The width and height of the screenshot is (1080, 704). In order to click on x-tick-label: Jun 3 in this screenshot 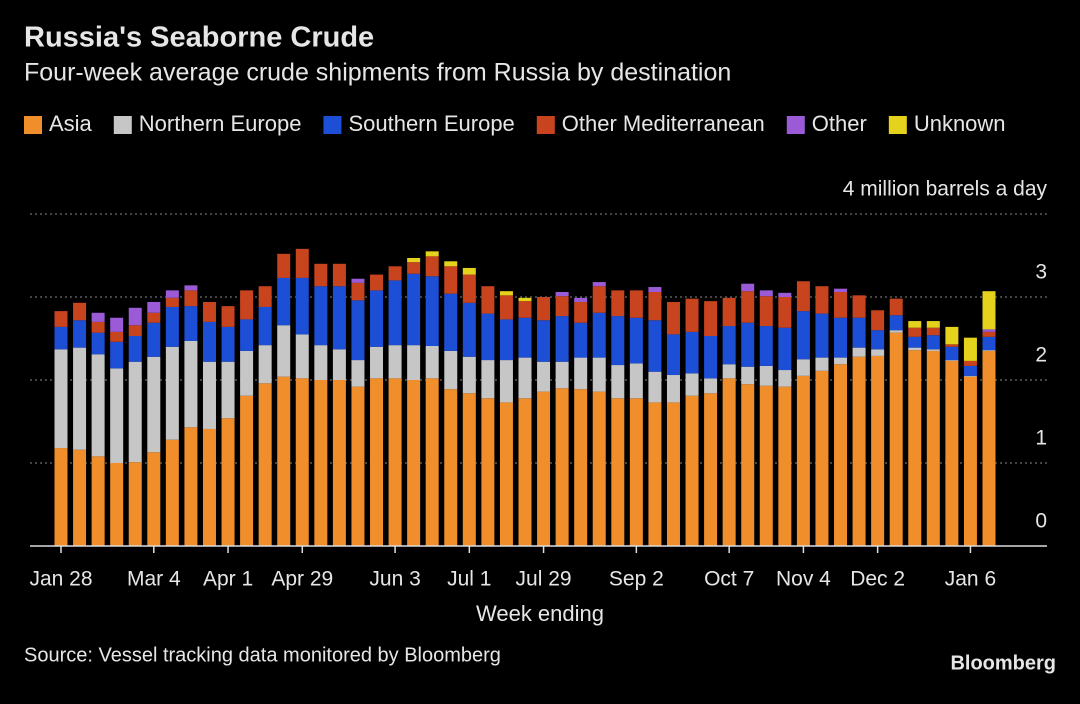, I will do `click(394, 579)`.